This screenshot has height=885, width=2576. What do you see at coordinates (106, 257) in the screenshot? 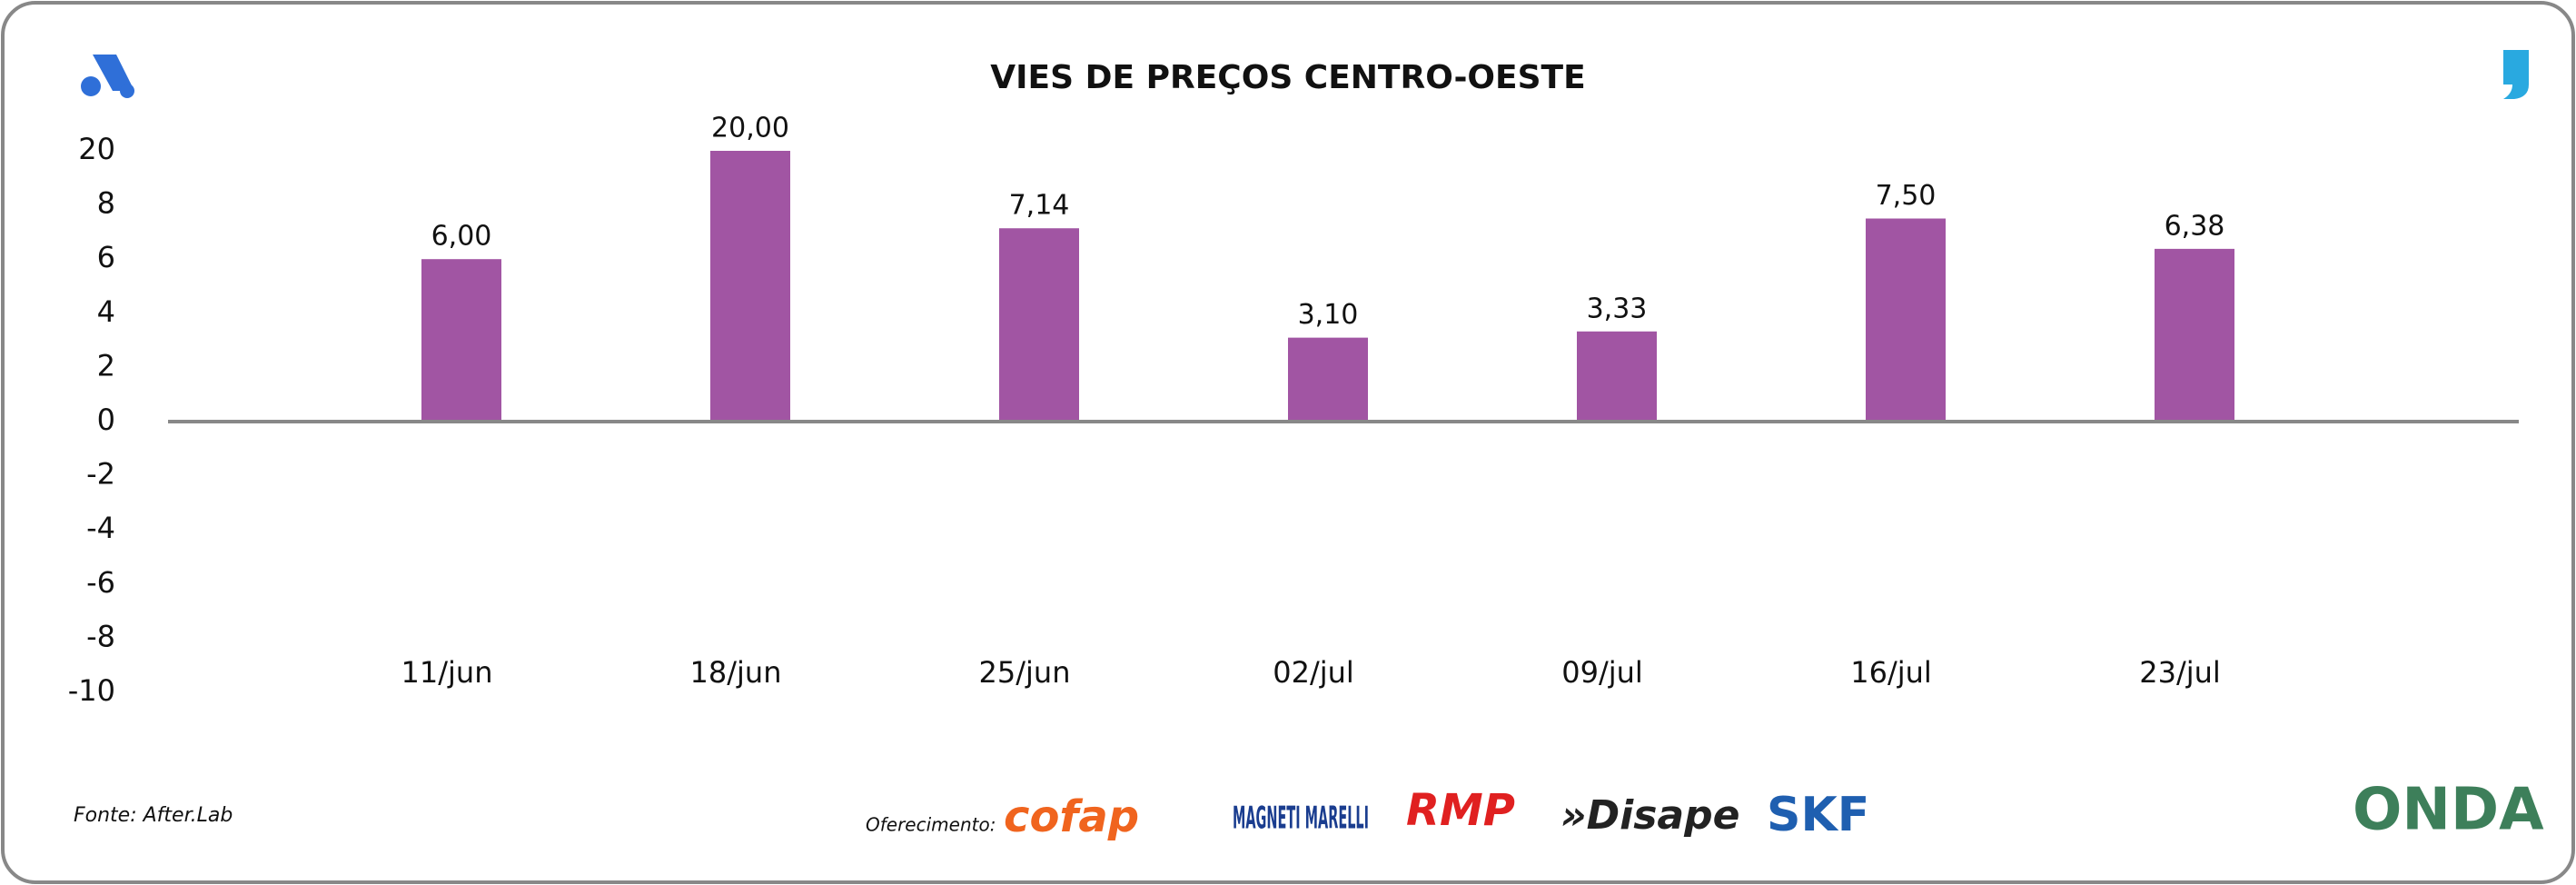
I see `y-tick-label: 6` at bounding box center [106, 257].